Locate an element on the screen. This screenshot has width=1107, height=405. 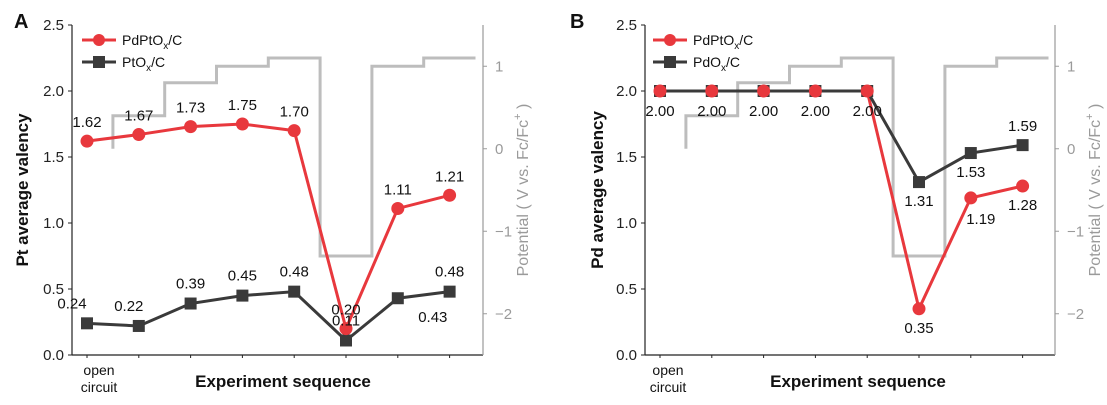
legend-entry: PdOx/C is located at coordinates (716, 64).